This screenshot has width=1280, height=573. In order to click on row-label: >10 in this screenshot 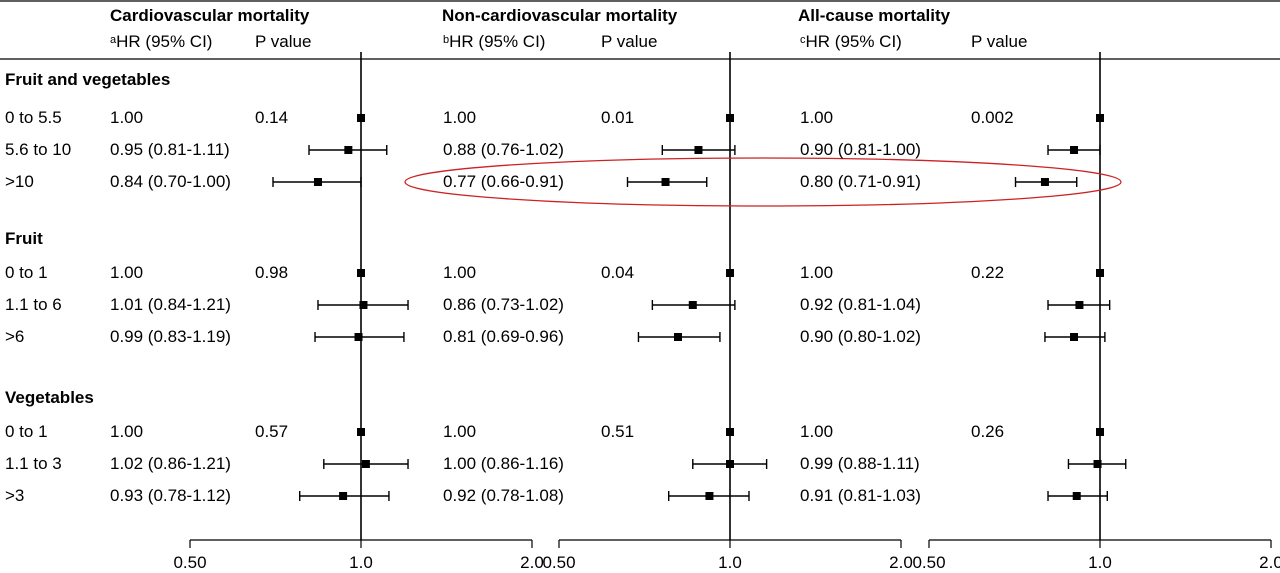, I will do `click(19, 181)`.